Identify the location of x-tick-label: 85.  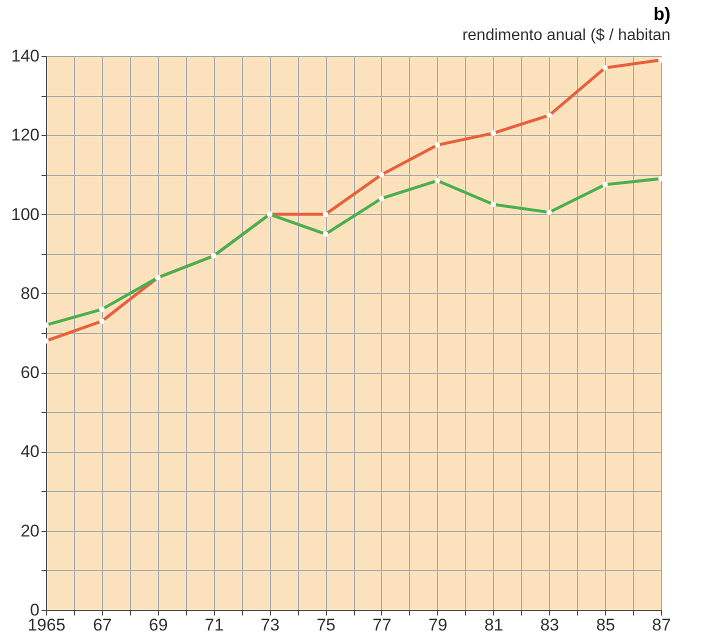
(606, 625).